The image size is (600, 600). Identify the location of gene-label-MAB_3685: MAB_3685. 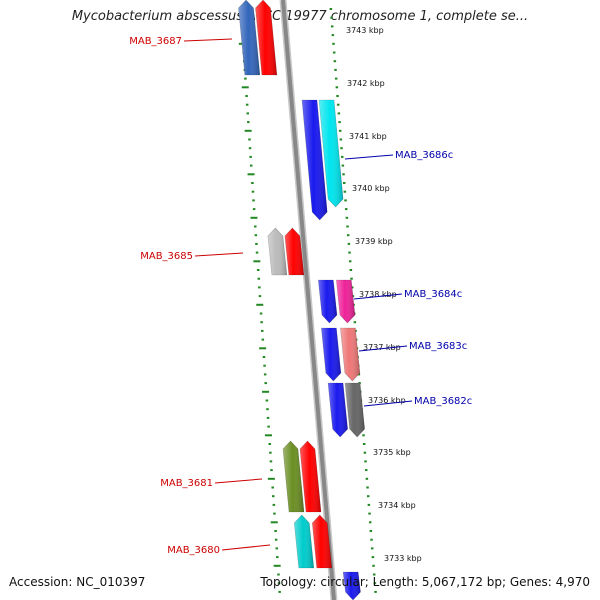
(166, 256).